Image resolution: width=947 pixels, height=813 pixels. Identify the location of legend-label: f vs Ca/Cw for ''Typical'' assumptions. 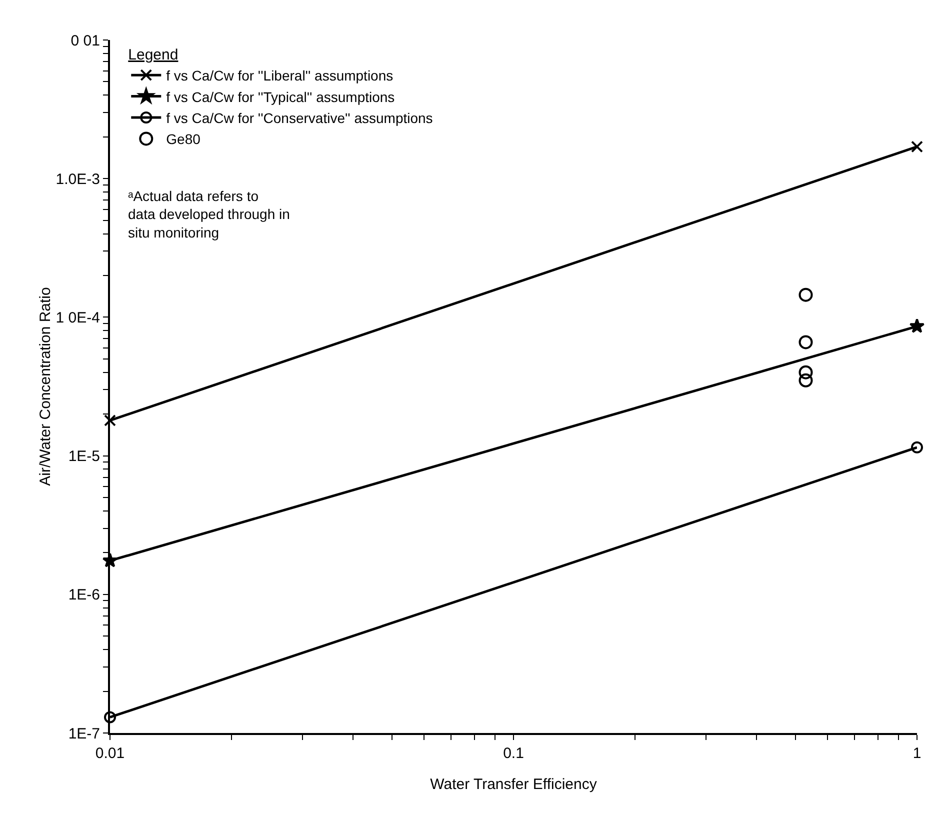
(280, 96).